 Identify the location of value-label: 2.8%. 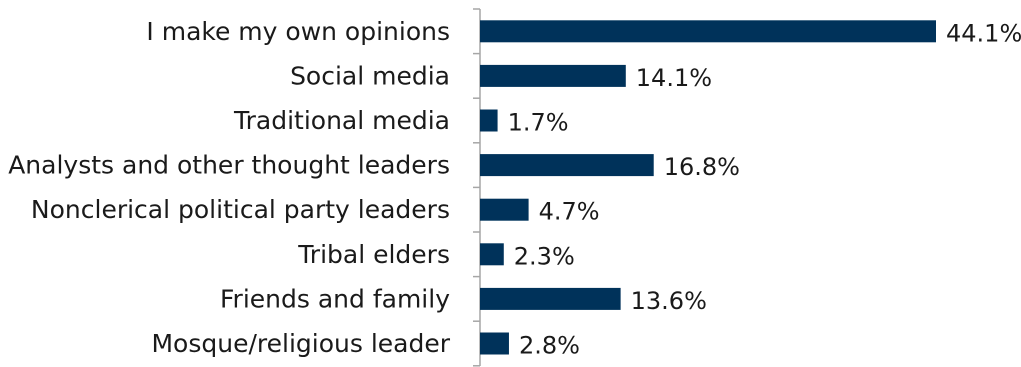
(549, 346).